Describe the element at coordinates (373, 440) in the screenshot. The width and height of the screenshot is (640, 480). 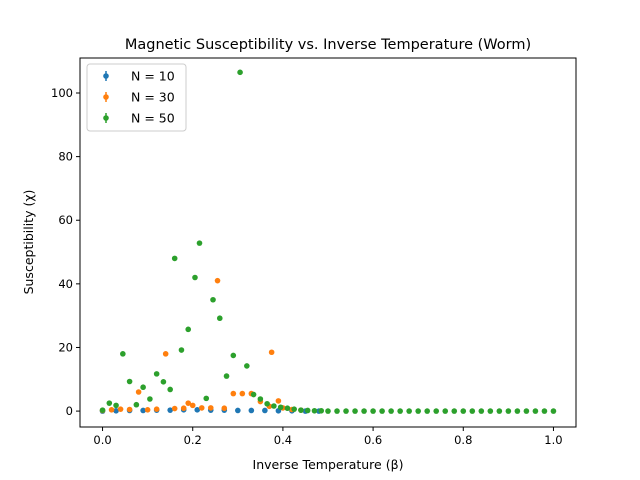
I see `x-tick-label: 0.6` at that location.